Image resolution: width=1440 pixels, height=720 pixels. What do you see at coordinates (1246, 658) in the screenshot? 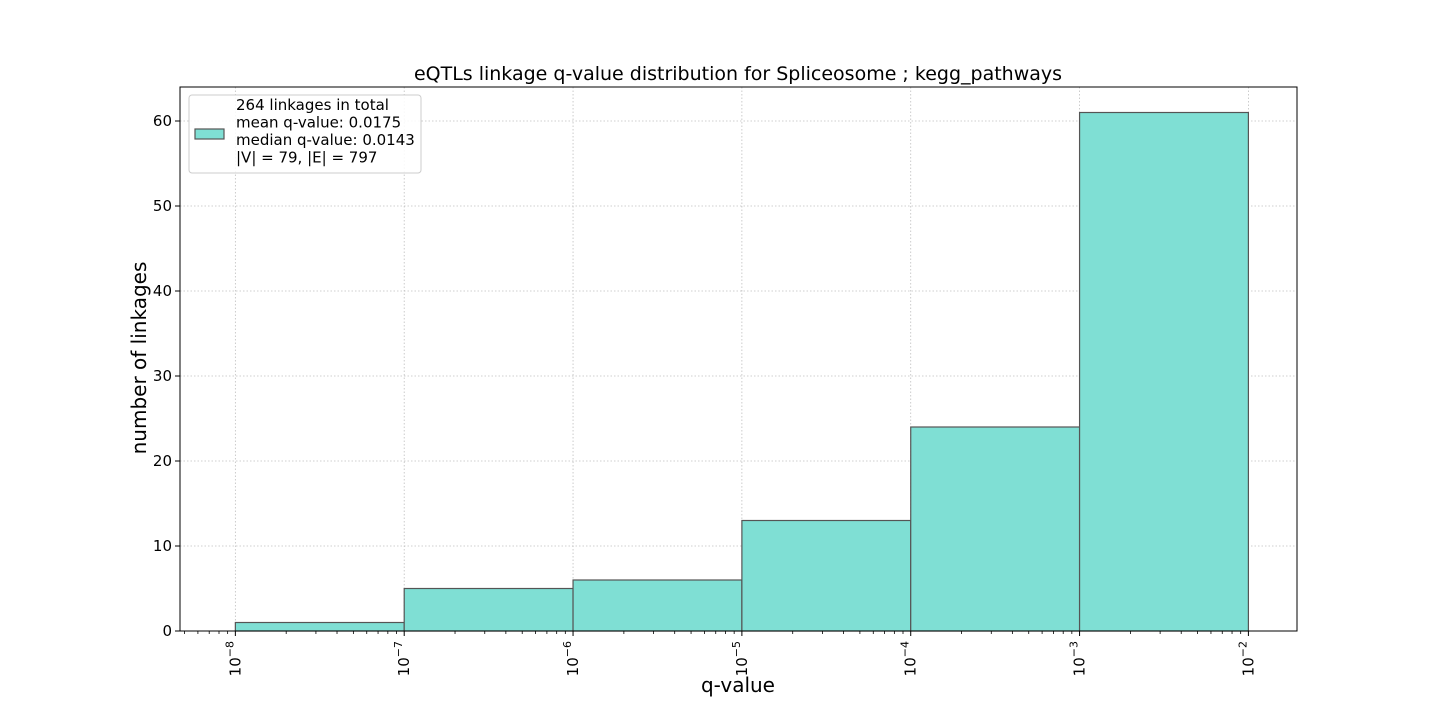
I see `x-tick-label: 10−2` at bounding box center [1246, 658].